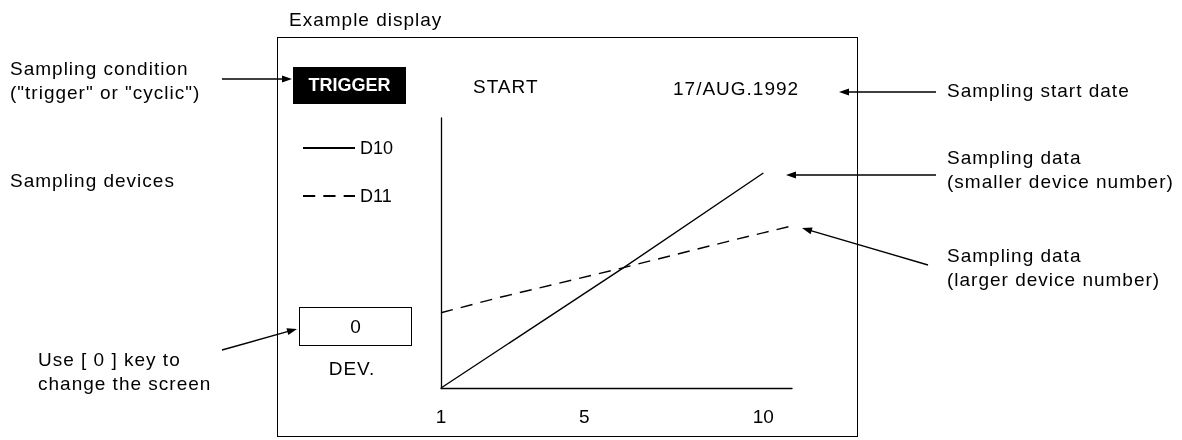 The height and width of the screenshot is (440, 1182). Describe the element at coordinates (441, 416) in the screenshot. I see `x-tick-label: 1` at that location.